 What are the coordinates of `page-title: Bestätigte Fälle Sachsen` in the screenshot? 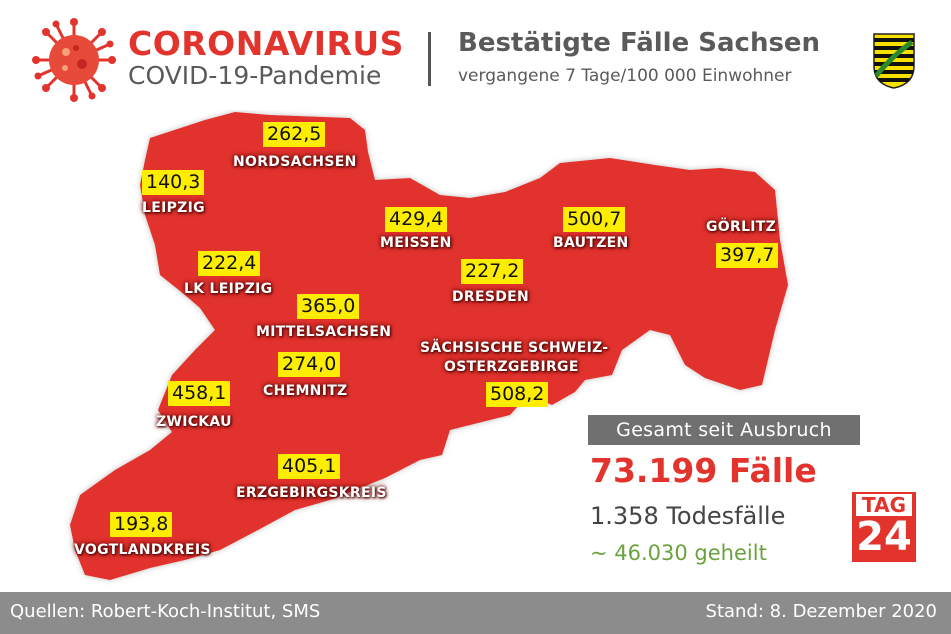 It's located at (639, 43).